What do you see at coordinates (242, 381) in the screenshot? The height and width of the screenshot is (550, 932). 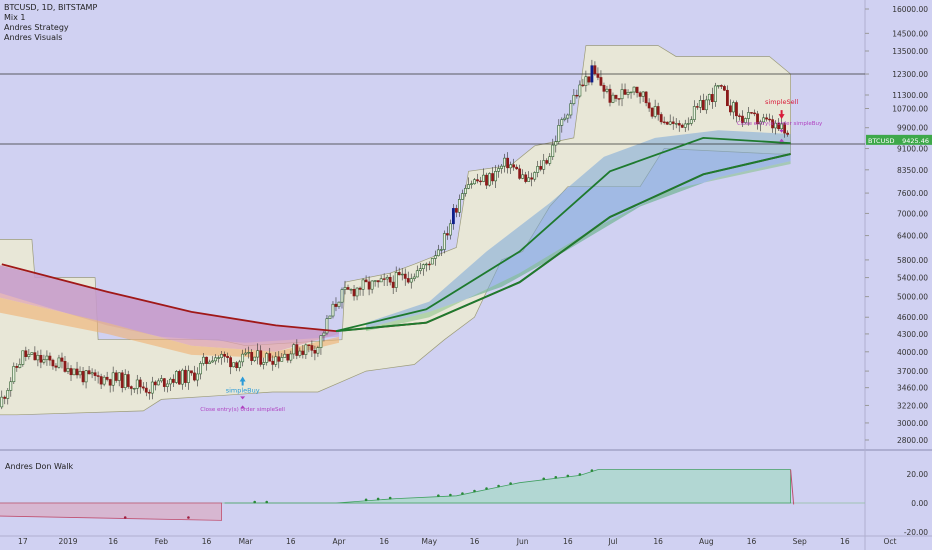 I see `buy-arrow-icon` at bounding box center [242, 381].